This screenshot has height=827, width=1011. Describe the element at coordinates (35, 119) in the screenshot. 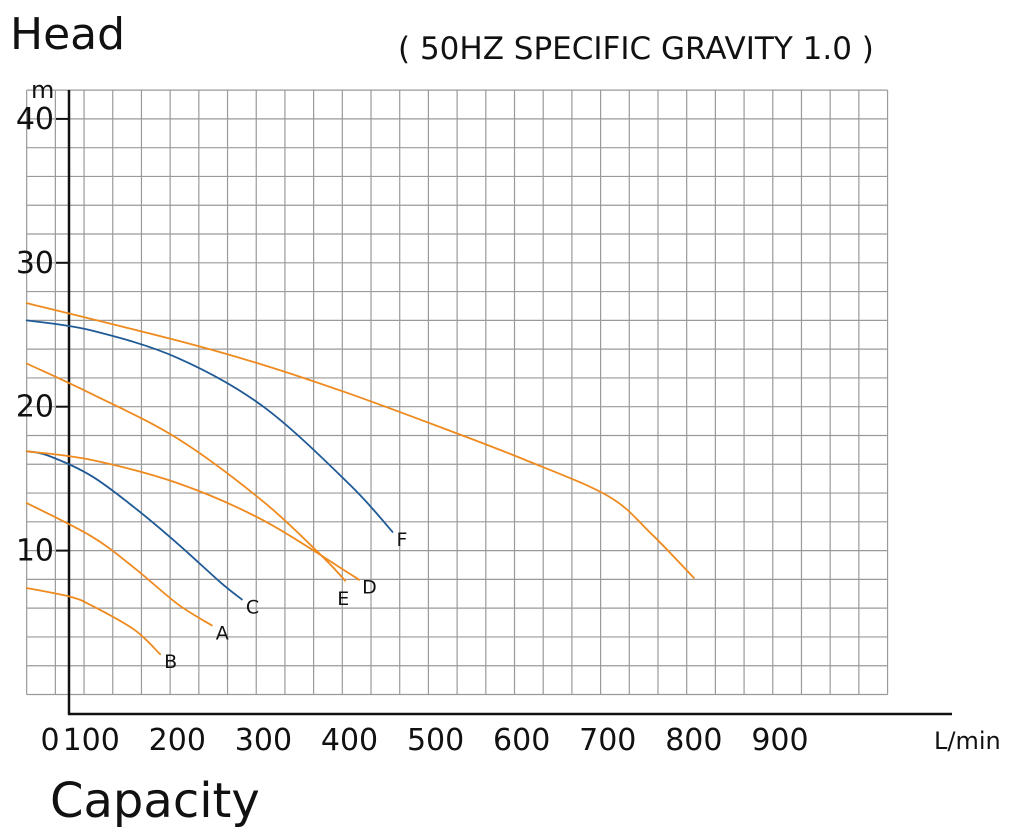

I see `y-tick-label: 40` at that location.